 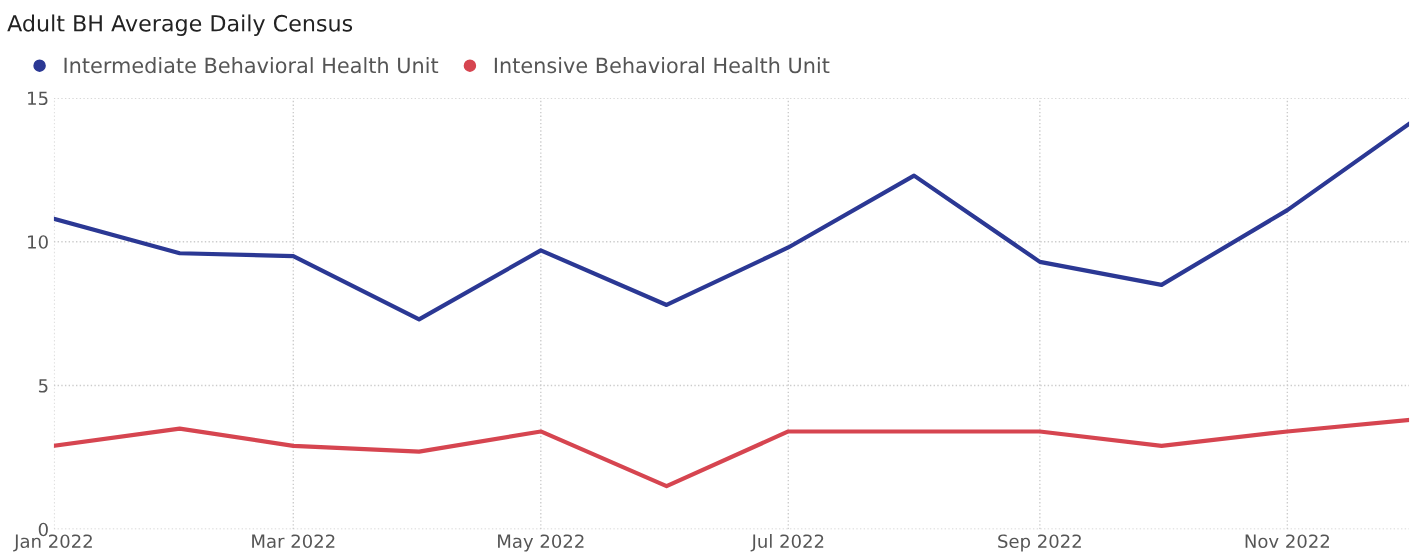 What do you see at coordinates (731, 453) in the screenshot?
I see `line-series` at bounding box center [731, 453].